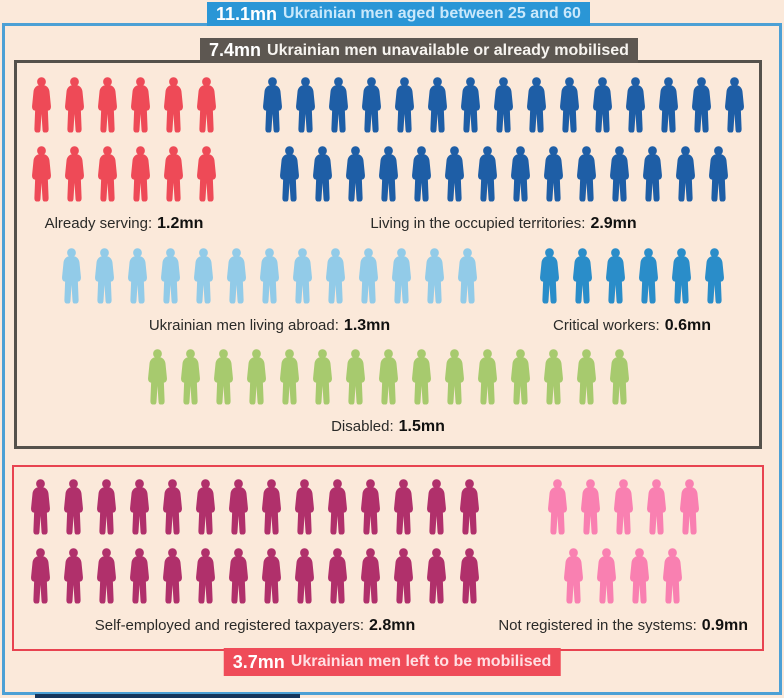  What do you see at coordinates (98, 223) in the screenshot?
I see `caption-text: Already serving:` at bounding box center [98, 223].